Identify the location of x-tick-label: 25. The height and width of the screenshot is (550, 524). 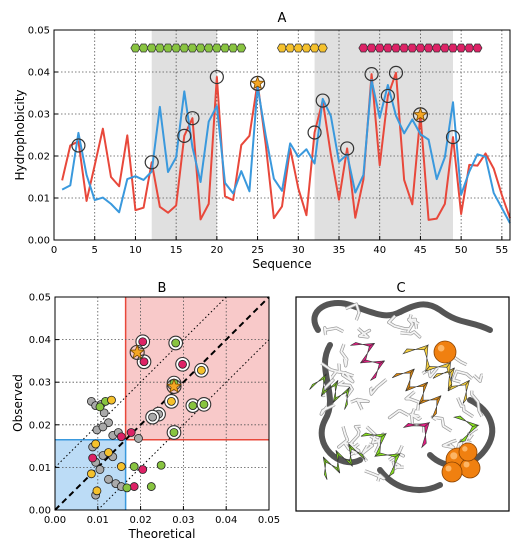
(257, 250).